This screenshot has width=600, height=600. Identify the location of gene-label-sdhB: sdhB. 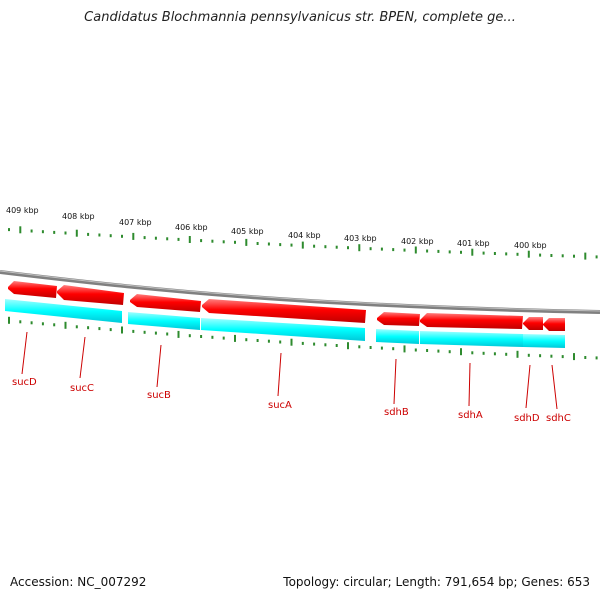
(396, 412).